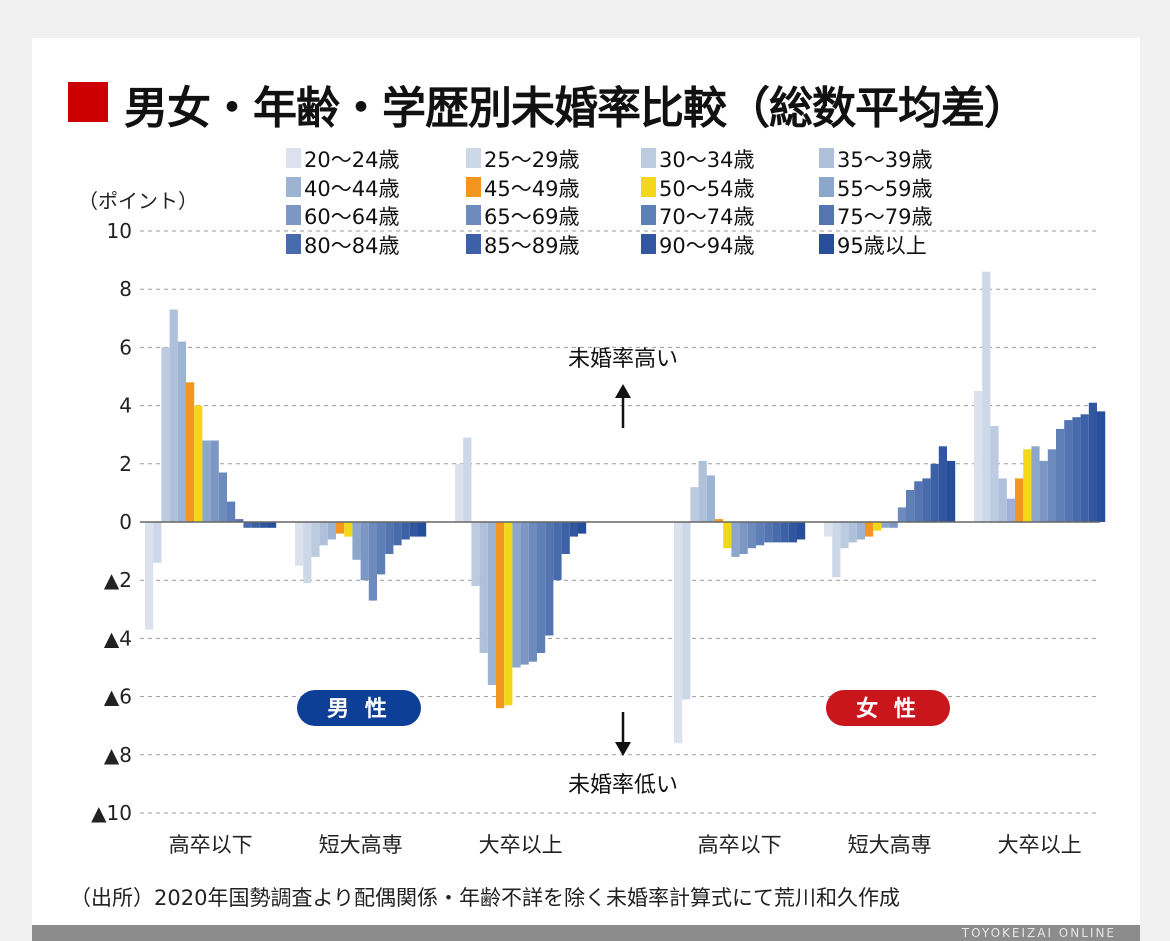 This screenshot has height=941, width=1170. What do you see at coordinates (740, 845) in the screenshot?
I see `category-label: 高卒以下` at bounding box center [740, 845].